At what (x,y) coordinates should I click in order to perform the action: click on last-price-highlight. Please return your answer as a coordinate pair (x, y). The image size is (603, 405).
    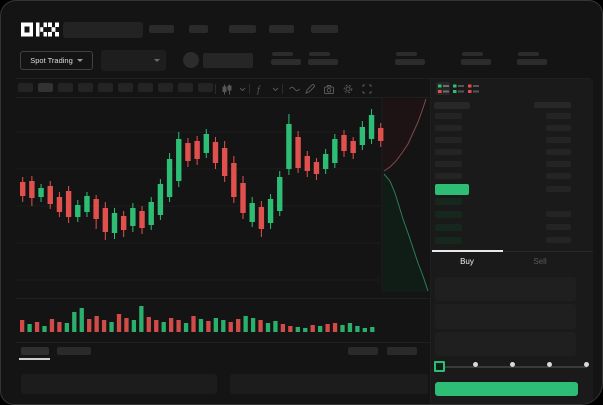
    Looking at the image, I should click on (452, 189).